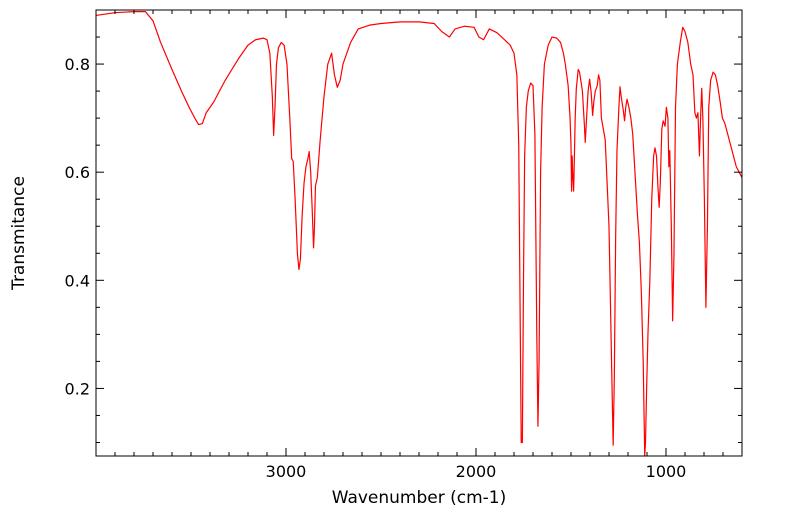  What do you see at coordinates (666, 471) in the screenshot?
I see `x-tick-label: 1000` at bounding box center [666, 471].